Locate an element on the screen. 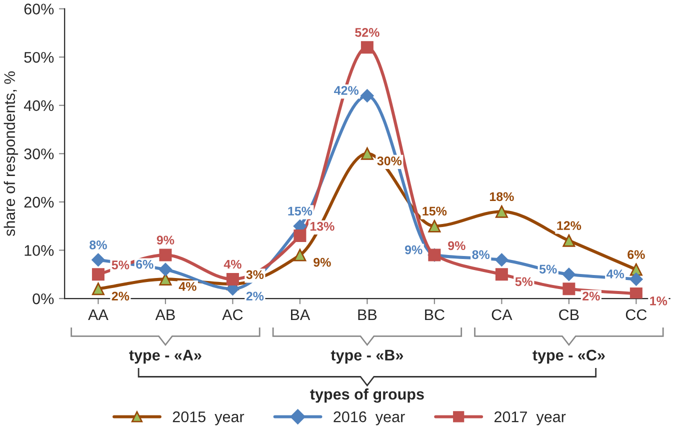 The image size is (680, 439). x-tick-label: CC is located at coordinates (636, 314).